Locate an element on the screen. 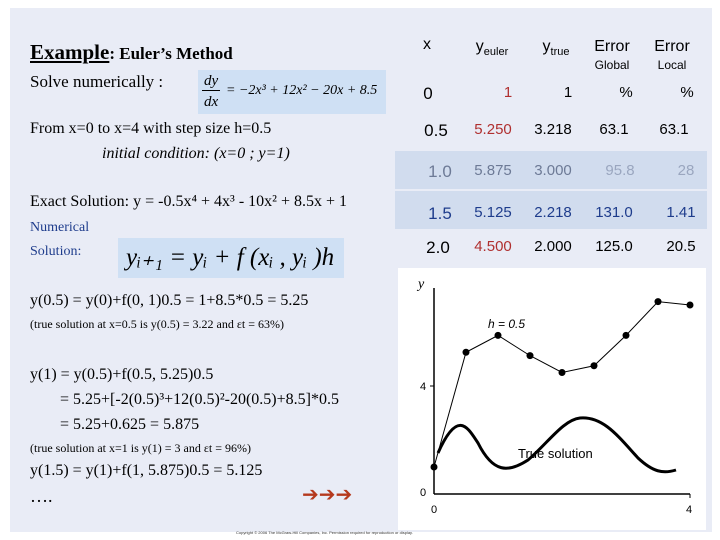  table-cell-euler: 1 is located at coordinates (508, 92).